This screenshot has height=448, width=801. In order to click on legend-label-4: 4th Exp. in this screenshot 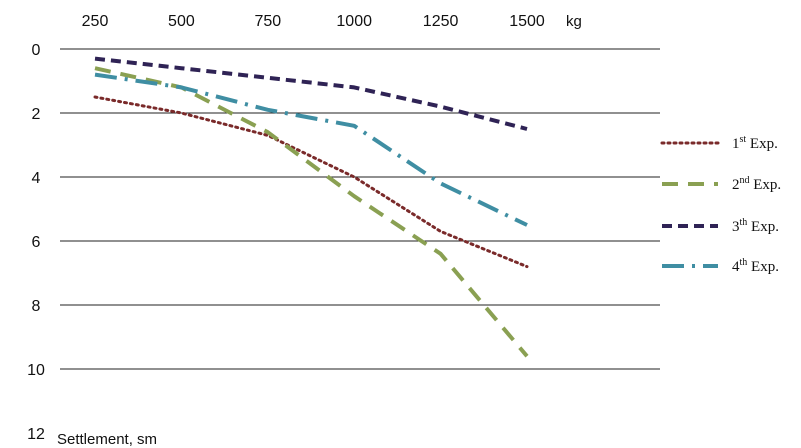, I will do `click(755, 266)`.